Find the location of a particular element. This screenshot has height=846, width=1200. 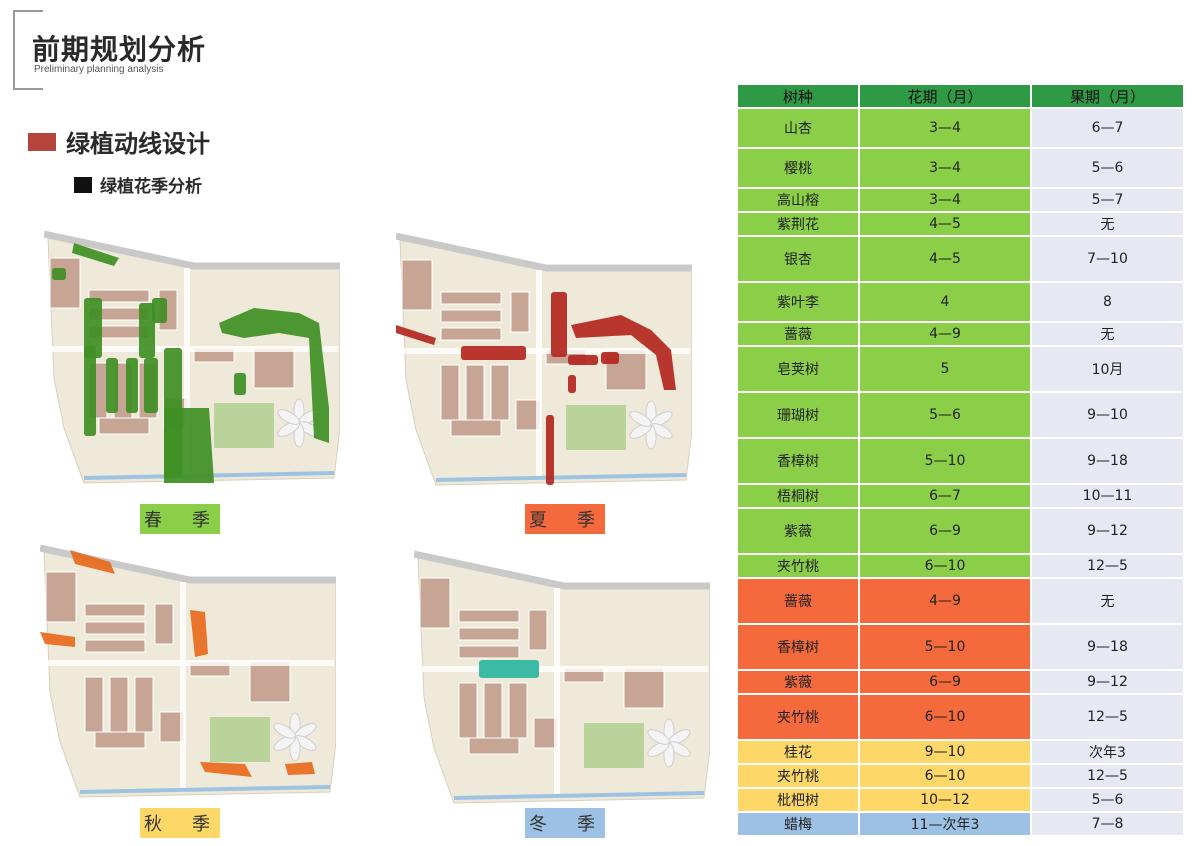

cell-fruit: 9—10 is located at coordinates (1107, 415).